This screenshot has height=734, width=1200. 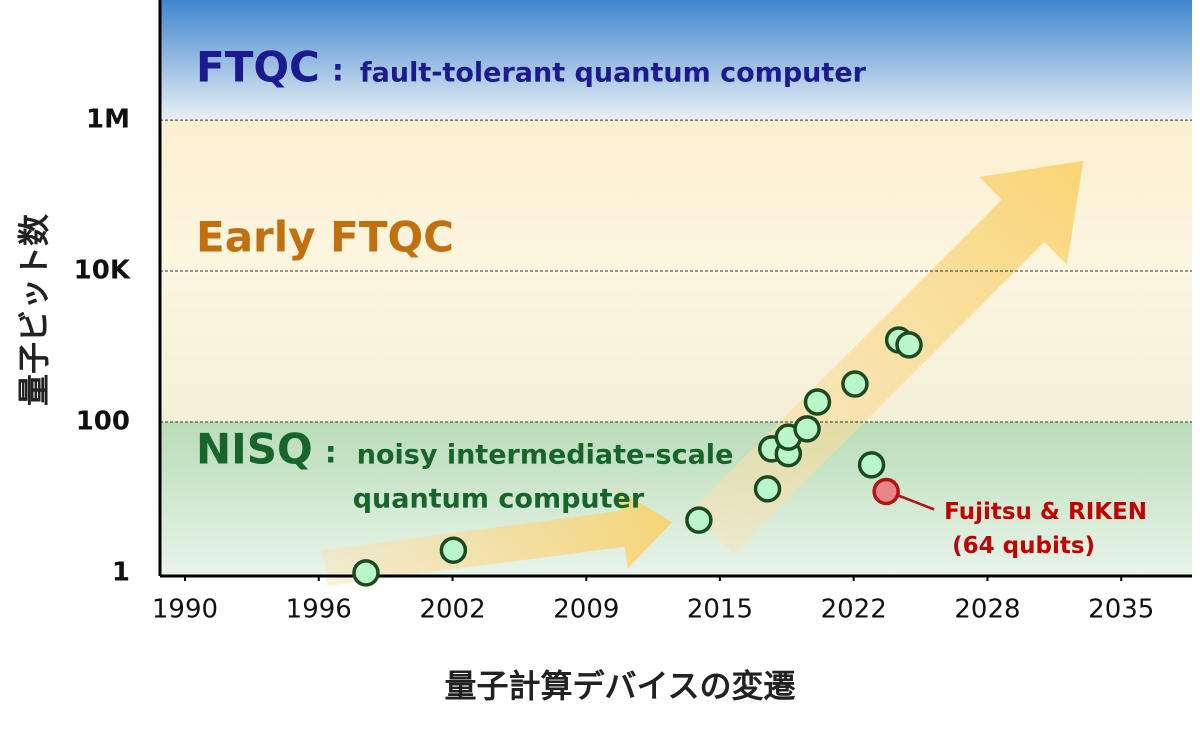 What do you see at coordinates (102, 271) in the screenshot?
I see `y-tick-label: 10K` at bounding box center [102, 271].